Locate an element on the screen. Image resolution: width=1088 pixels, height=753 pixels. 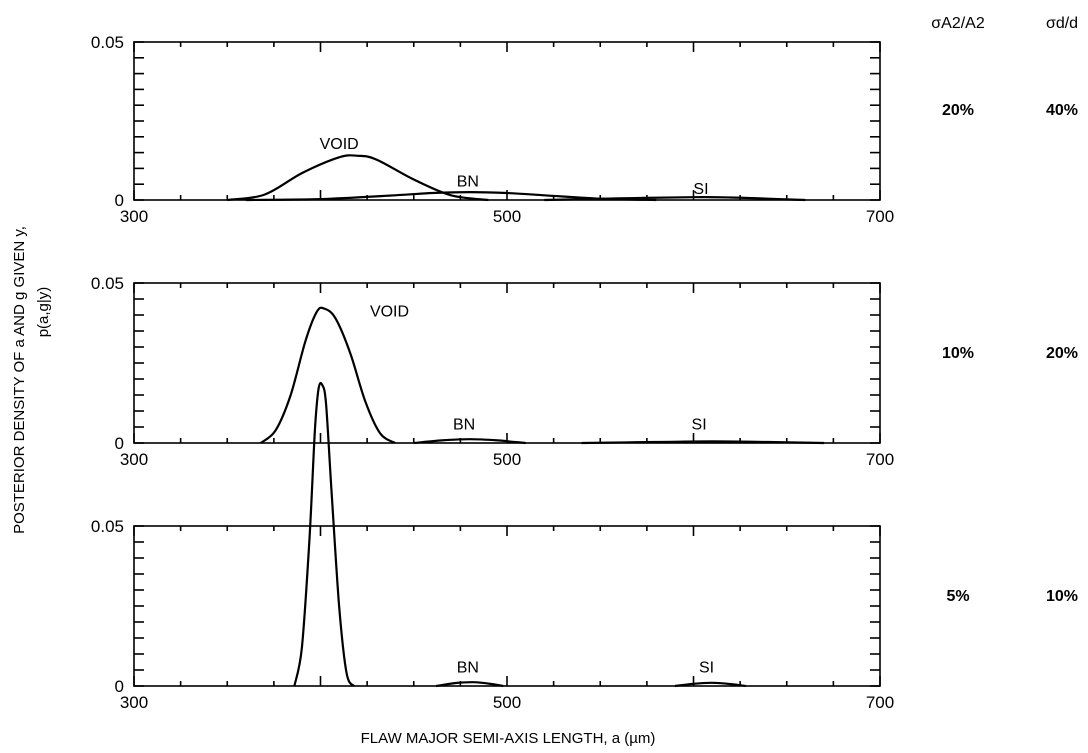
sigma-d-value: 40% is located at coordinates (1062, 110).